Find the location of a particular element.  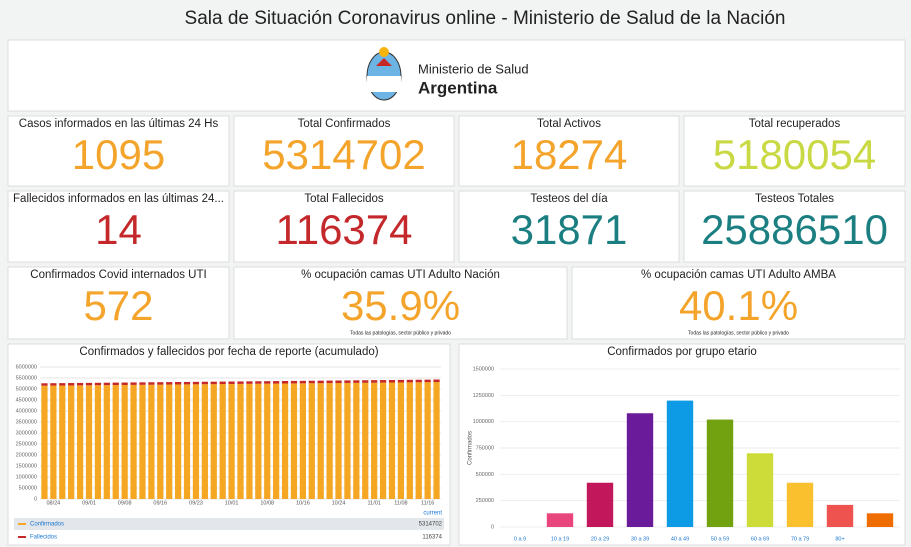

kpi-value: 5314702 is located at coordinates (344, 154).